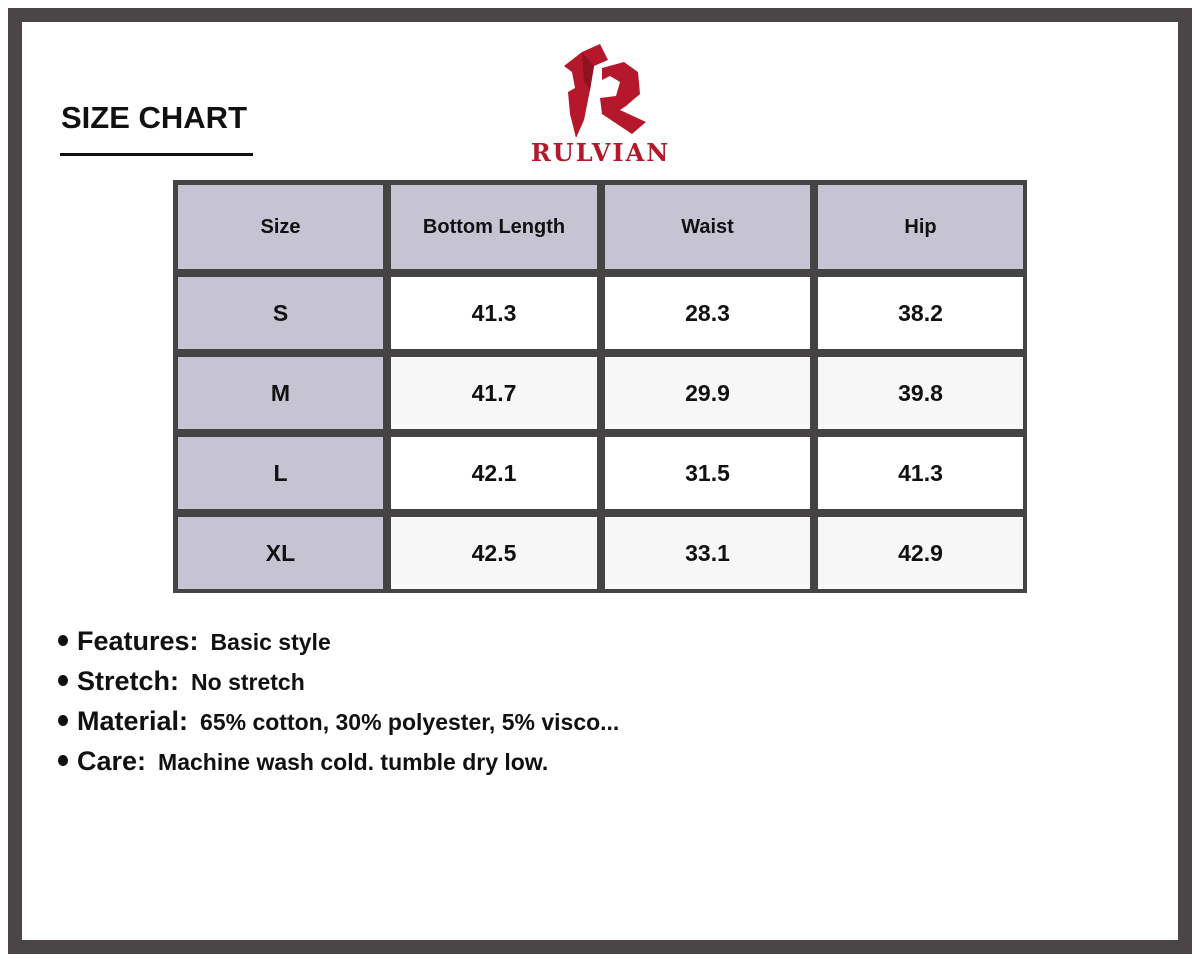 Image resolution: width=1200 pixels, height=960 pixels. Describe the element at coordinates (600, 152) in the screenshot. I see `brand-name: RULVIAN` at that location.